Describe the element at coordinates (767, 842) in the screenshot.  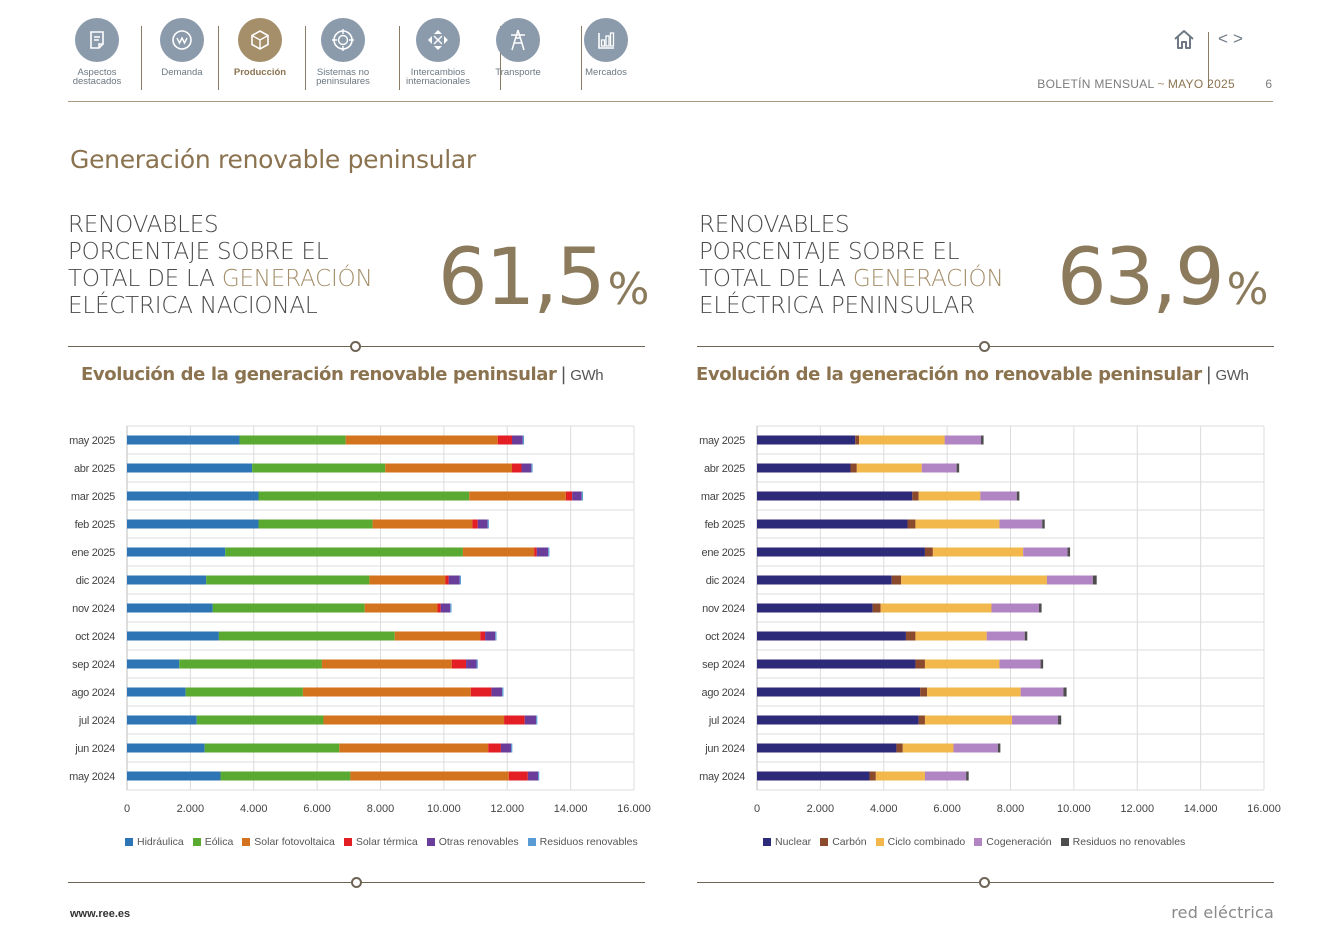
I see `legend-swatch` at that location.